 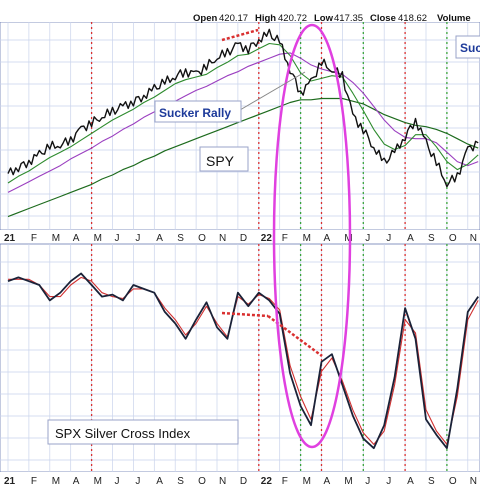 What do you see at coordinates (123, 433) in the screenshot?
I see `silver-cross-label: SPX Silver Cross Index` at bounding box center [123, 433].